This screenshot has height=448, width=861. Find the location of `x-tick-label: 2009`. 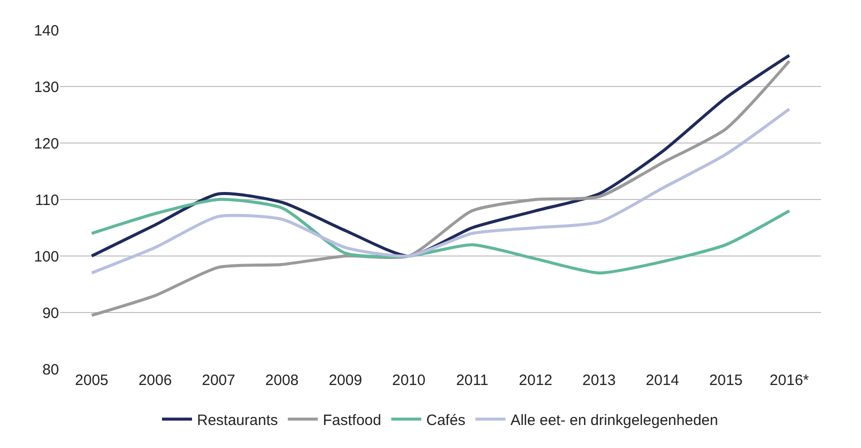

x-tick-label: 2009 is located at coordinates (345, 380).